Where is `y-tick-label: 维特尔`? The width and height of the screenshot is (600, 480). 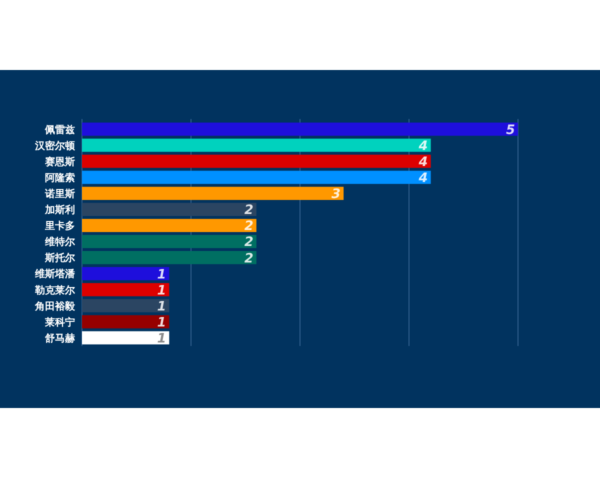
y-tick-label: 维特尔 is located at coordinates (60, 242).